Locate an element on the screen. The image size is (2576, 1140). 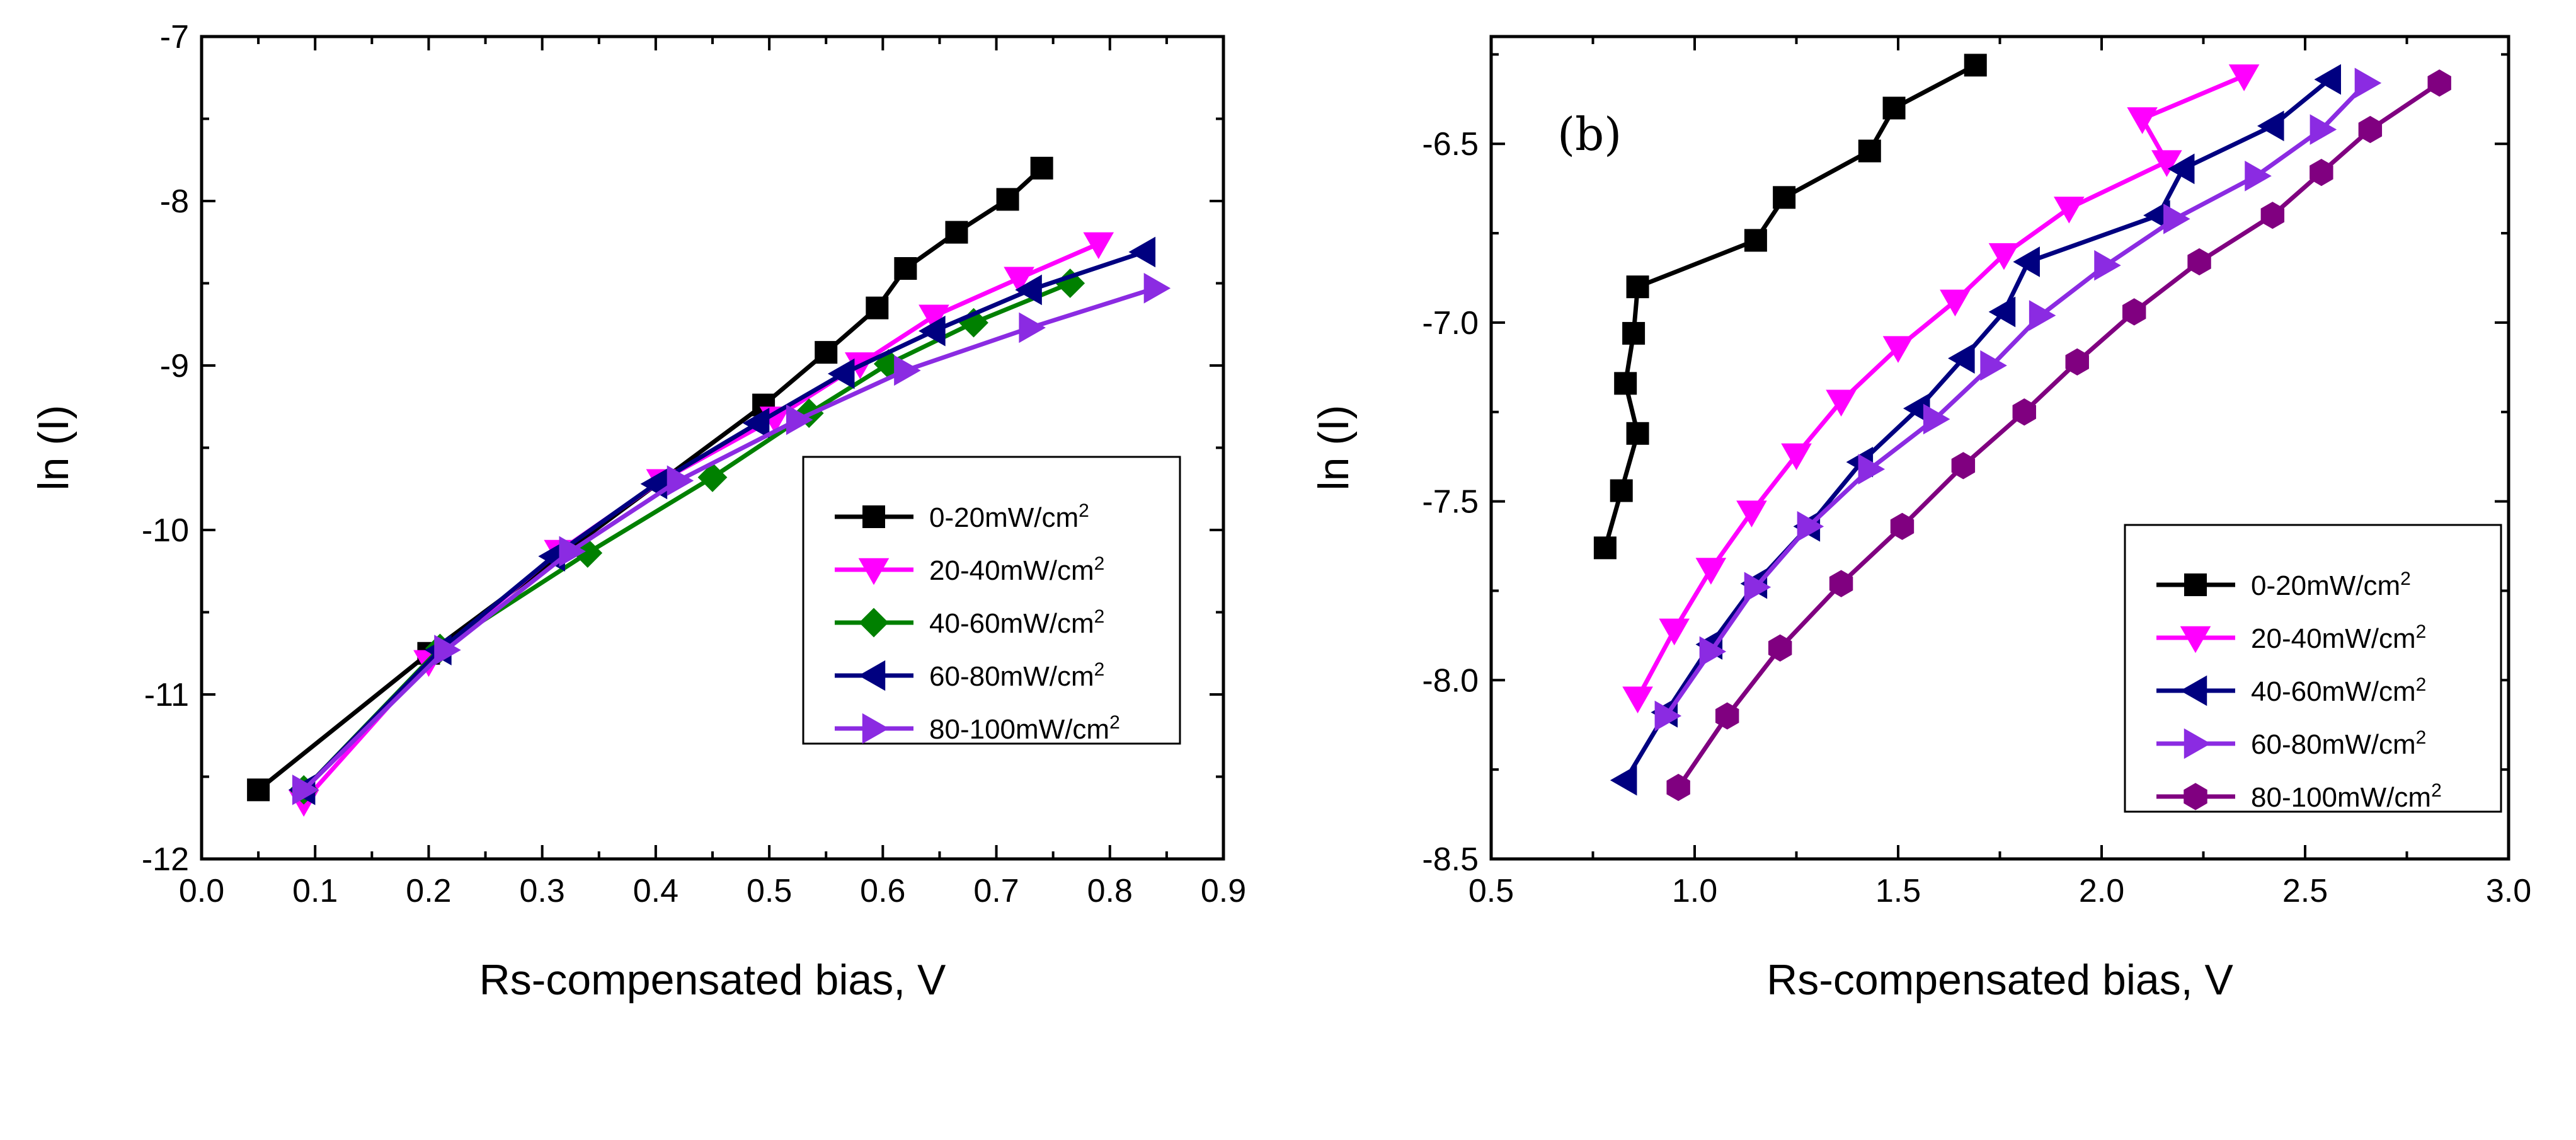
panel-label: (b) is located at coordinates (1590, 134).